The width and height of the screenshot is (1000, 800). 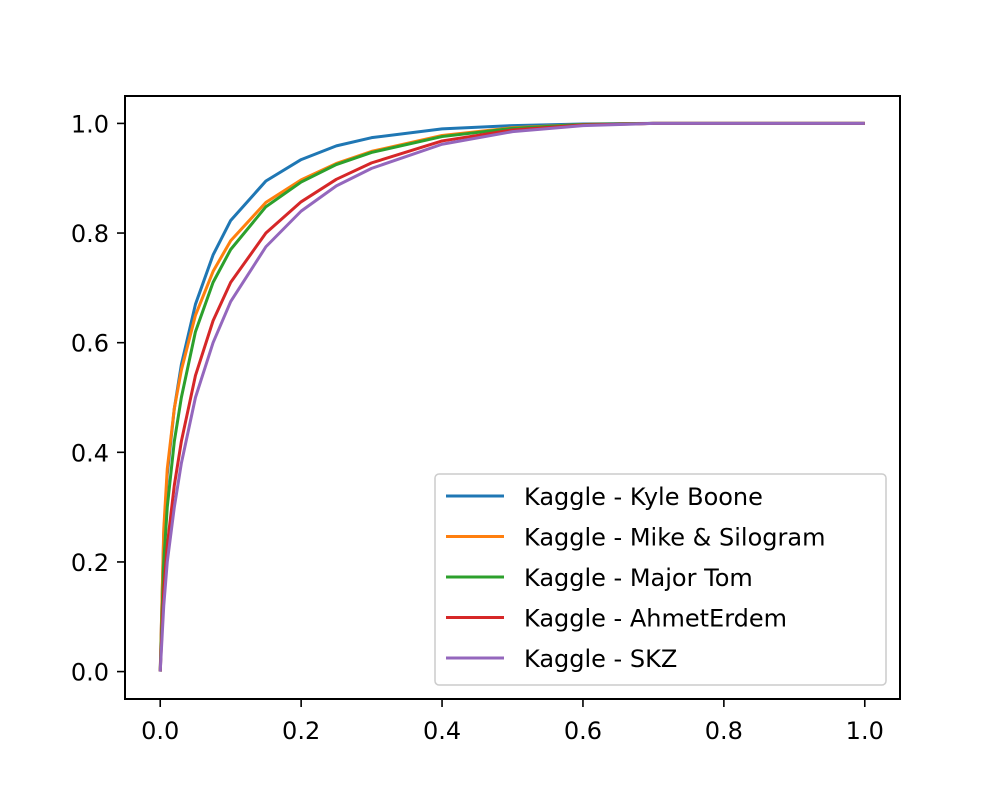 I want to click on legend-label: Kaggle - AhmetErdem, so click(x=655, y=619).